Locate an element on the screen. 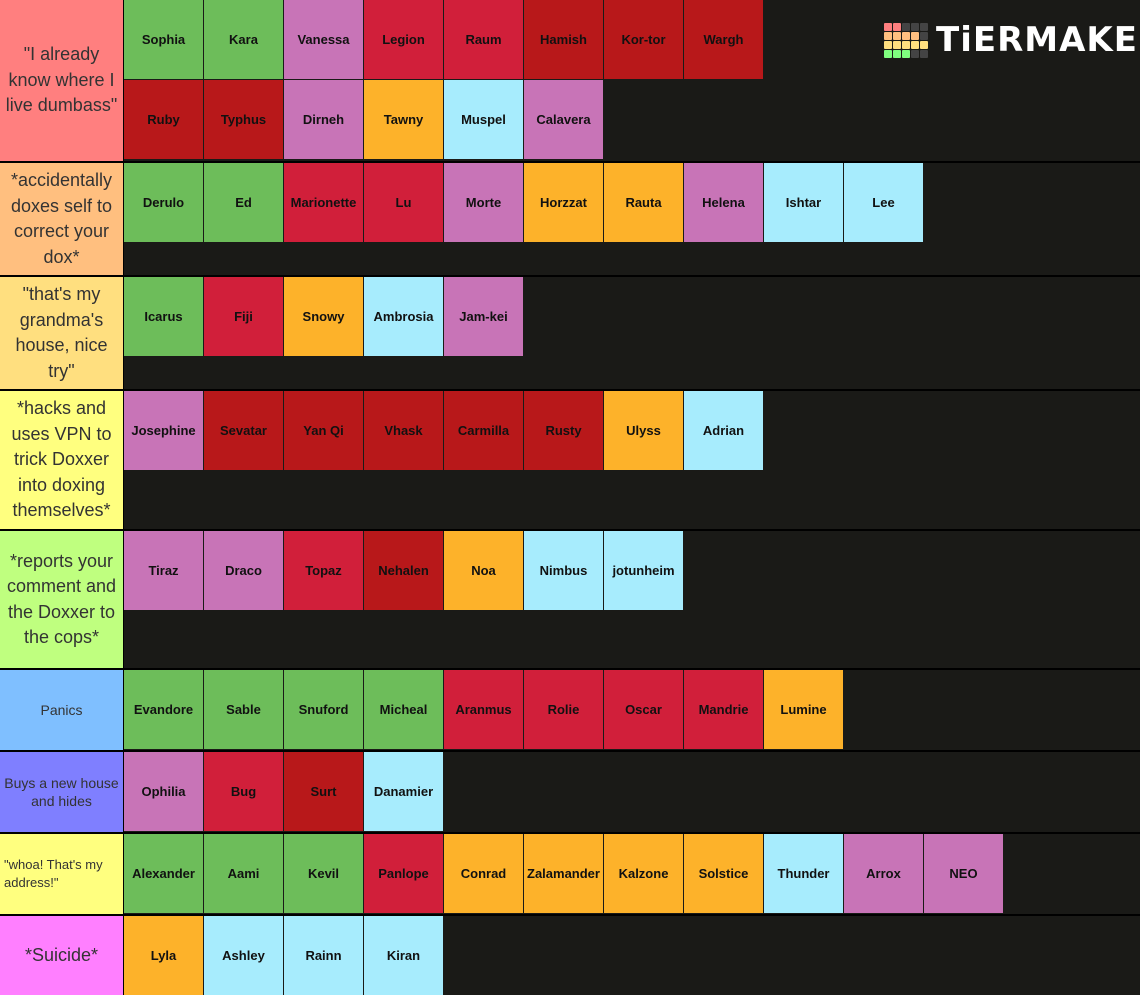 This screenshot has height=995, width=1140. tier-item: Thunder is located at coordinates (803, 873).